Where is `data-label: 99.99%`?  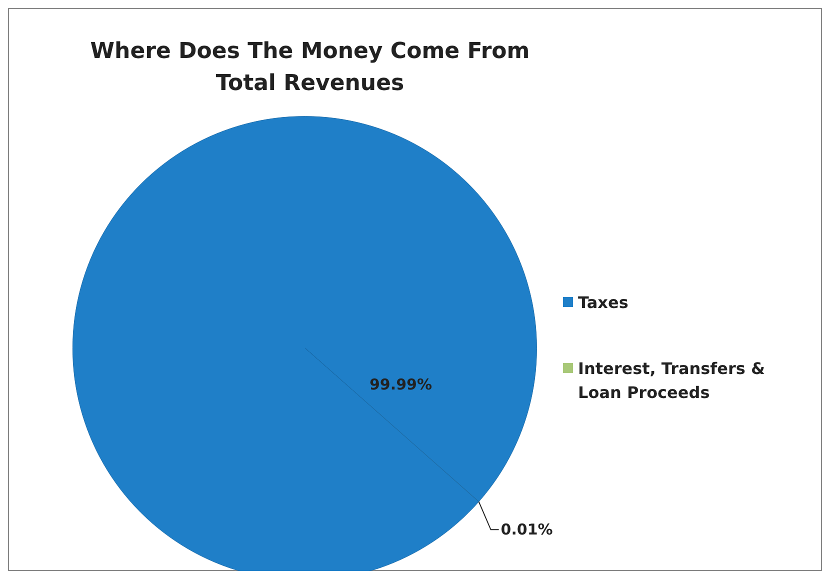 data-label: 99.99% is located at coordinates (401, 385).